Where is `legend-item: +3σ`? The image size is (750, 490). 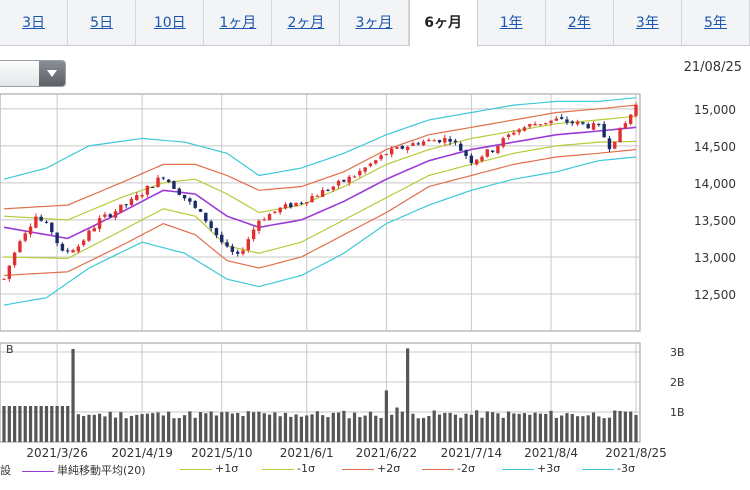
legend-item: +3σ is located at coordinates (531, 468).